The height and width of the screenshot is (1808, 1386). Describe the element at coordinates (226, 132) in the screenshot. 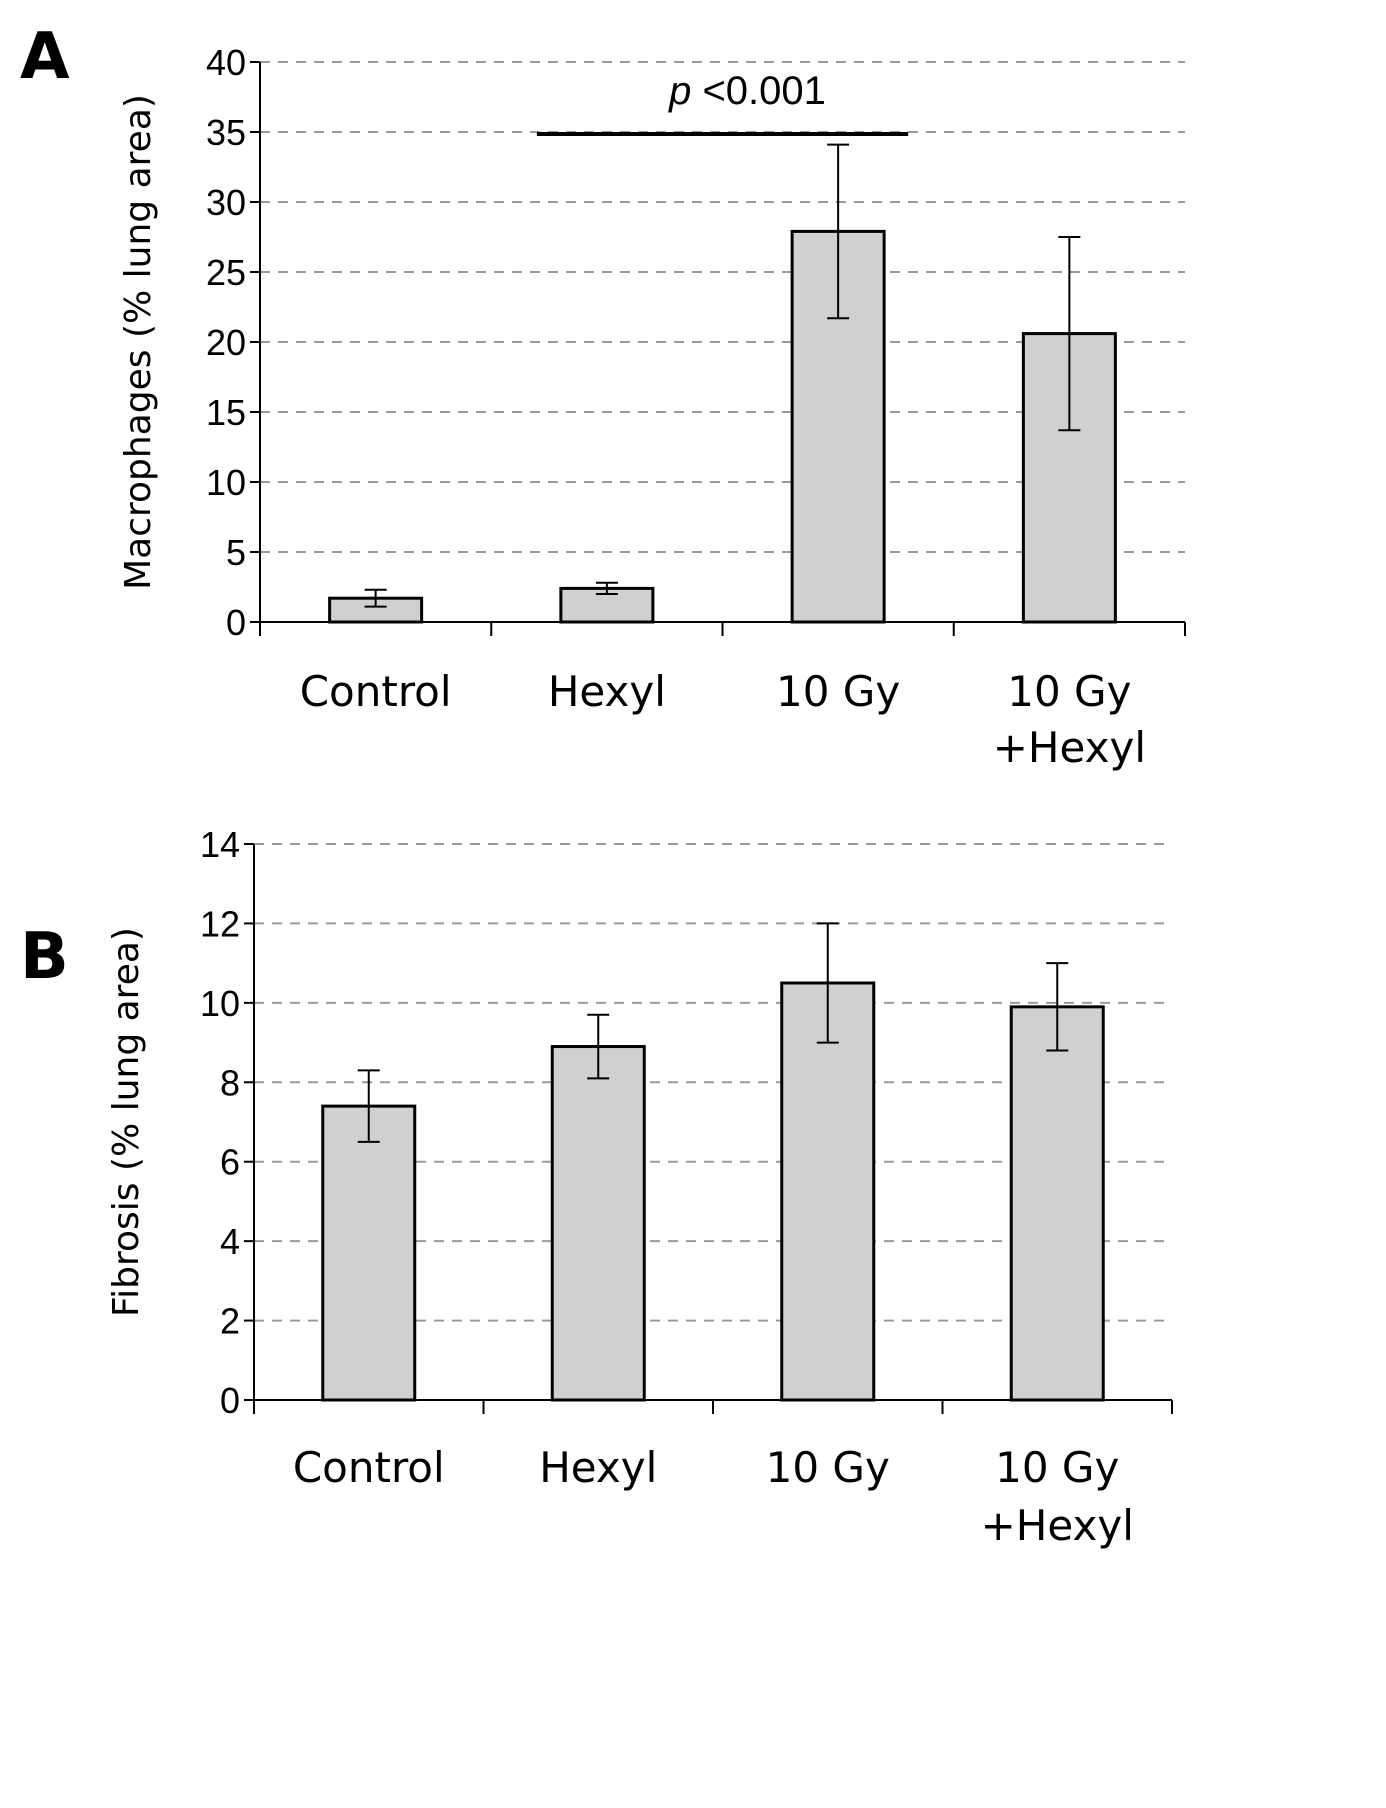

I see `y-tick-label: 35` at that location.